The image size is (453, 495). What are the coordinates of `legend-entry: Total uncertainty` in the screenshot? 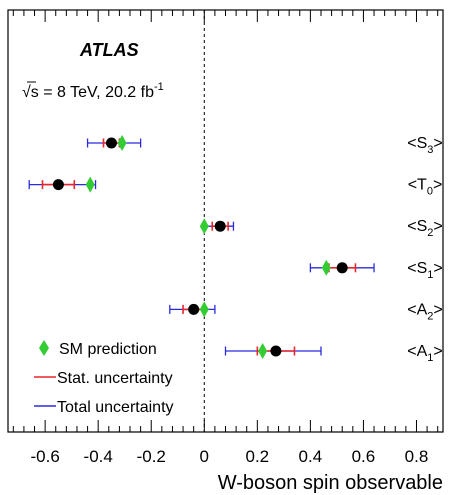 It's located at (104, 407).